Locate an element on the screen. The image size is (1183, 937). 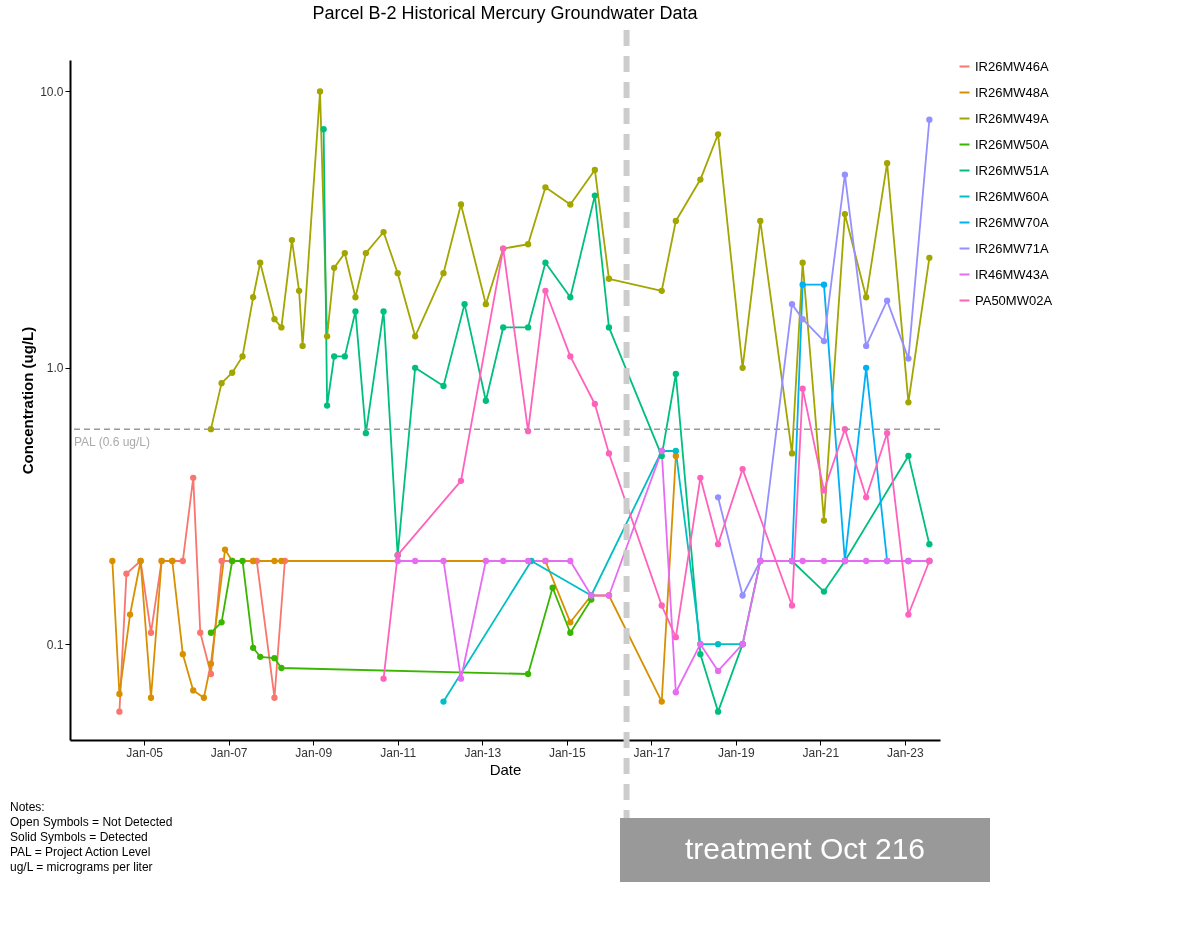
y-axis-title: Concentration (ug/L) is located at coordinates (28, 400).